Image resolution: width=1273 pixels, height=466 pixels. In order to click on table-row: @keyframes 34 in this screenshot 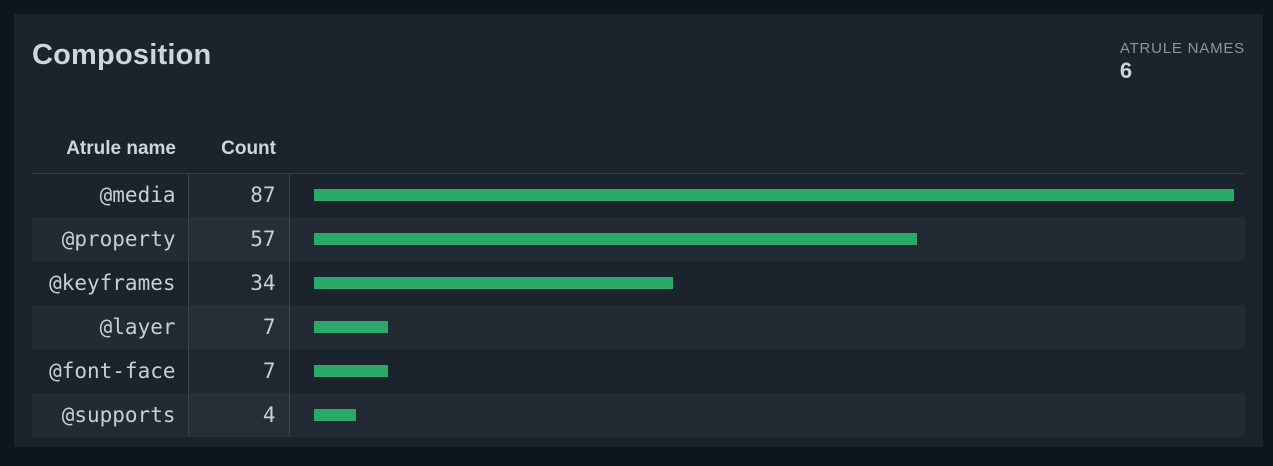, I will do `click(638, 283)`.